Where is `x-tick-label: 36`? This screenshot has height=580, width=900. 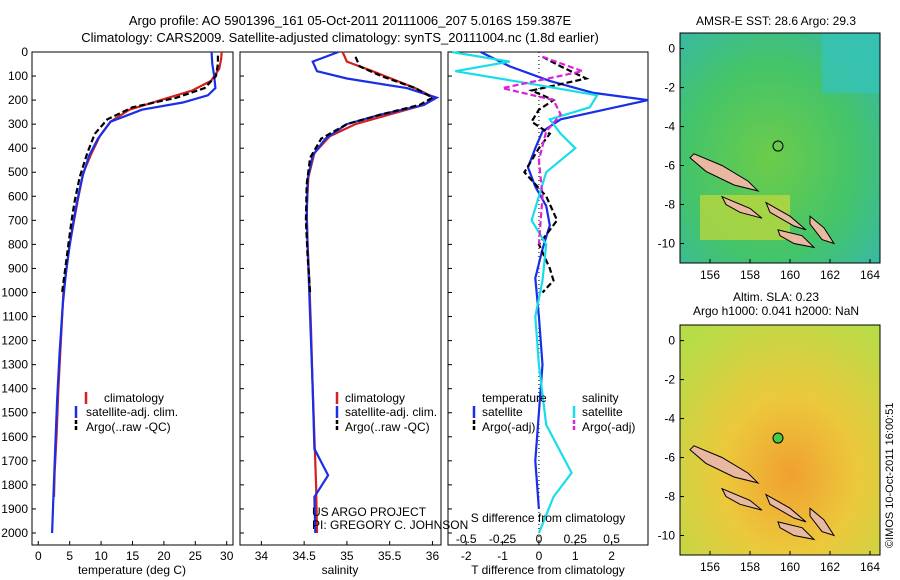
x-tick-label: 36 is located at coordinates (433, 556).